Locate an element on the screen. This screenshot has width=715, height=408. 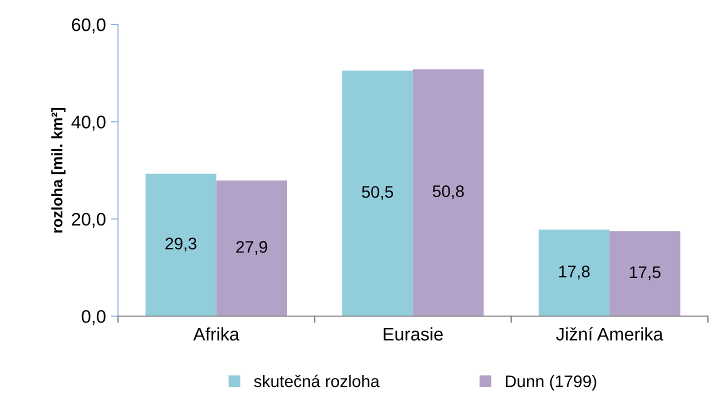
data-label: 50,5 is located at coordinates (378, 193).